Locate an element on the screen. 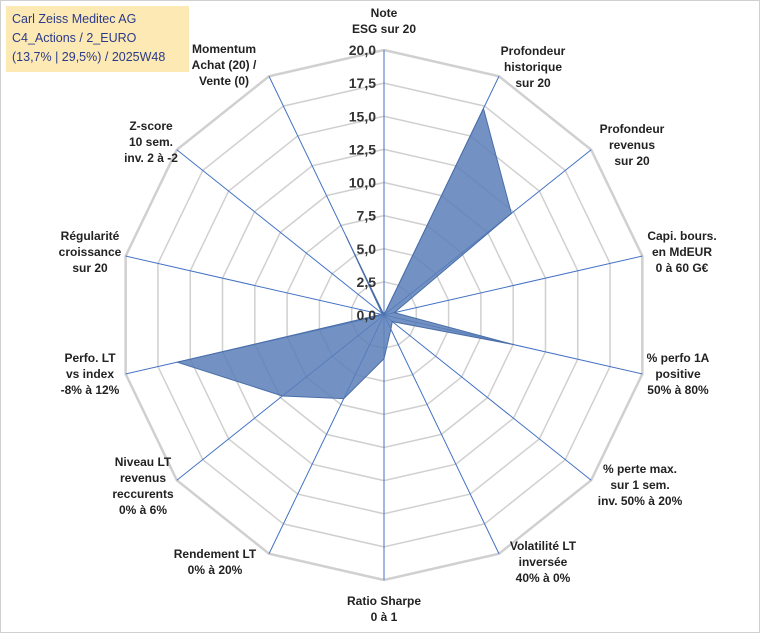 Image resolution: width=760 pixels, height=633 pixels. tick-label: 7,5 is located at coordinates (367, 216).